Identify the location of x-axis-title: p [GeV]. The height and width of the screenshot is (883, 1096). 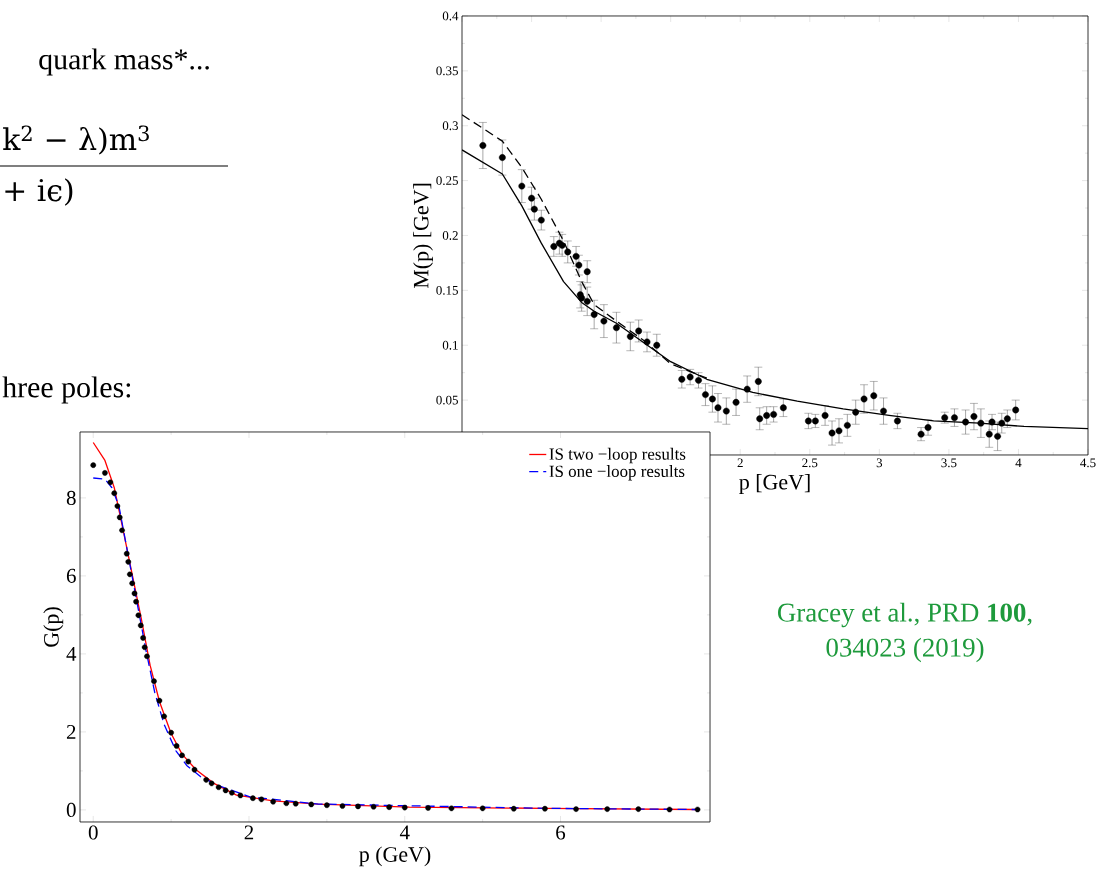
(774, 484).